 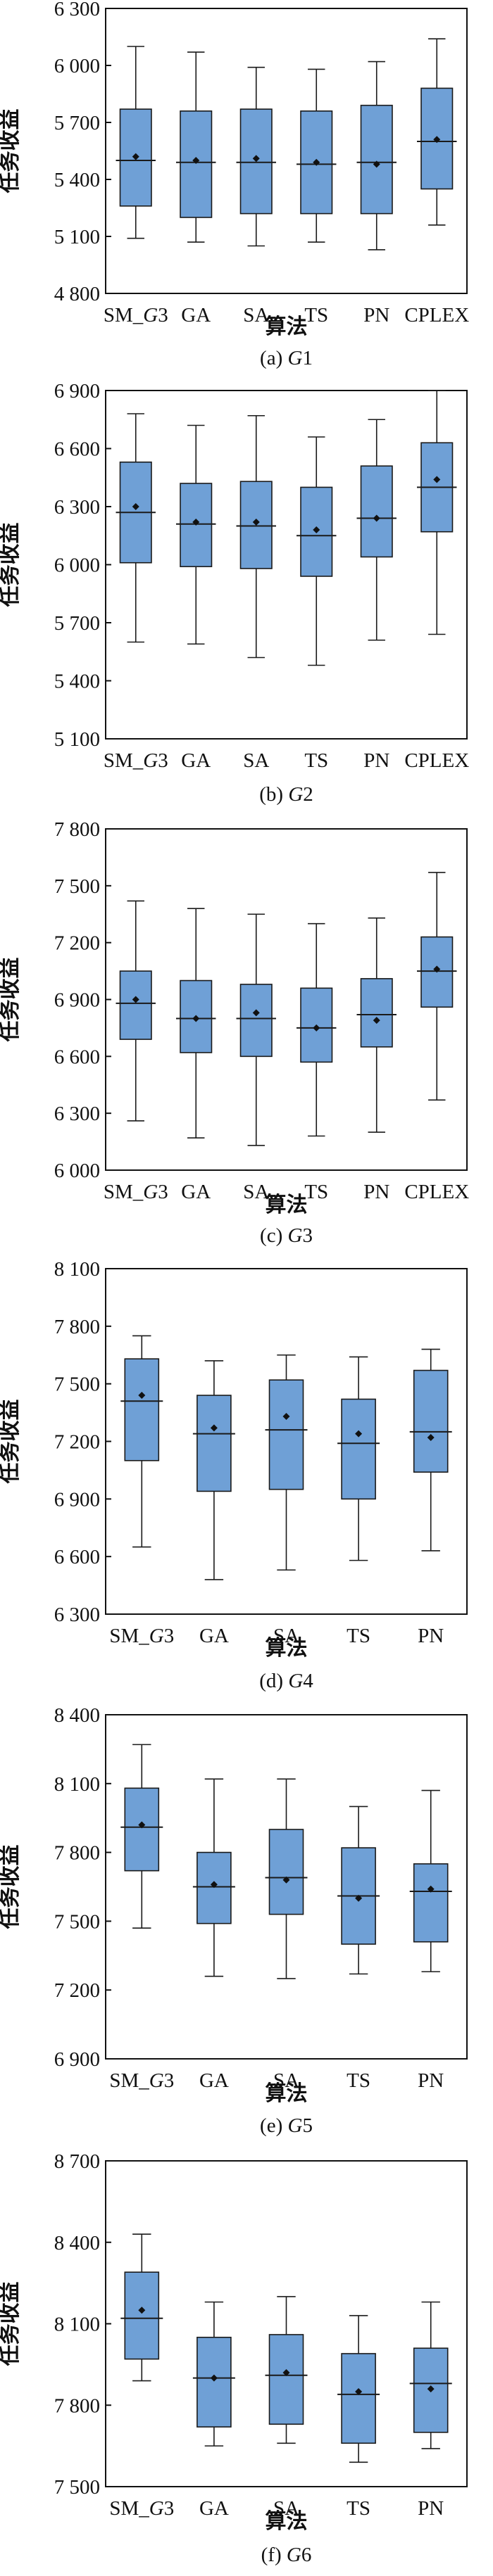 I want to click on panel-caption: (f) G6, so click(x=286, y=2555).